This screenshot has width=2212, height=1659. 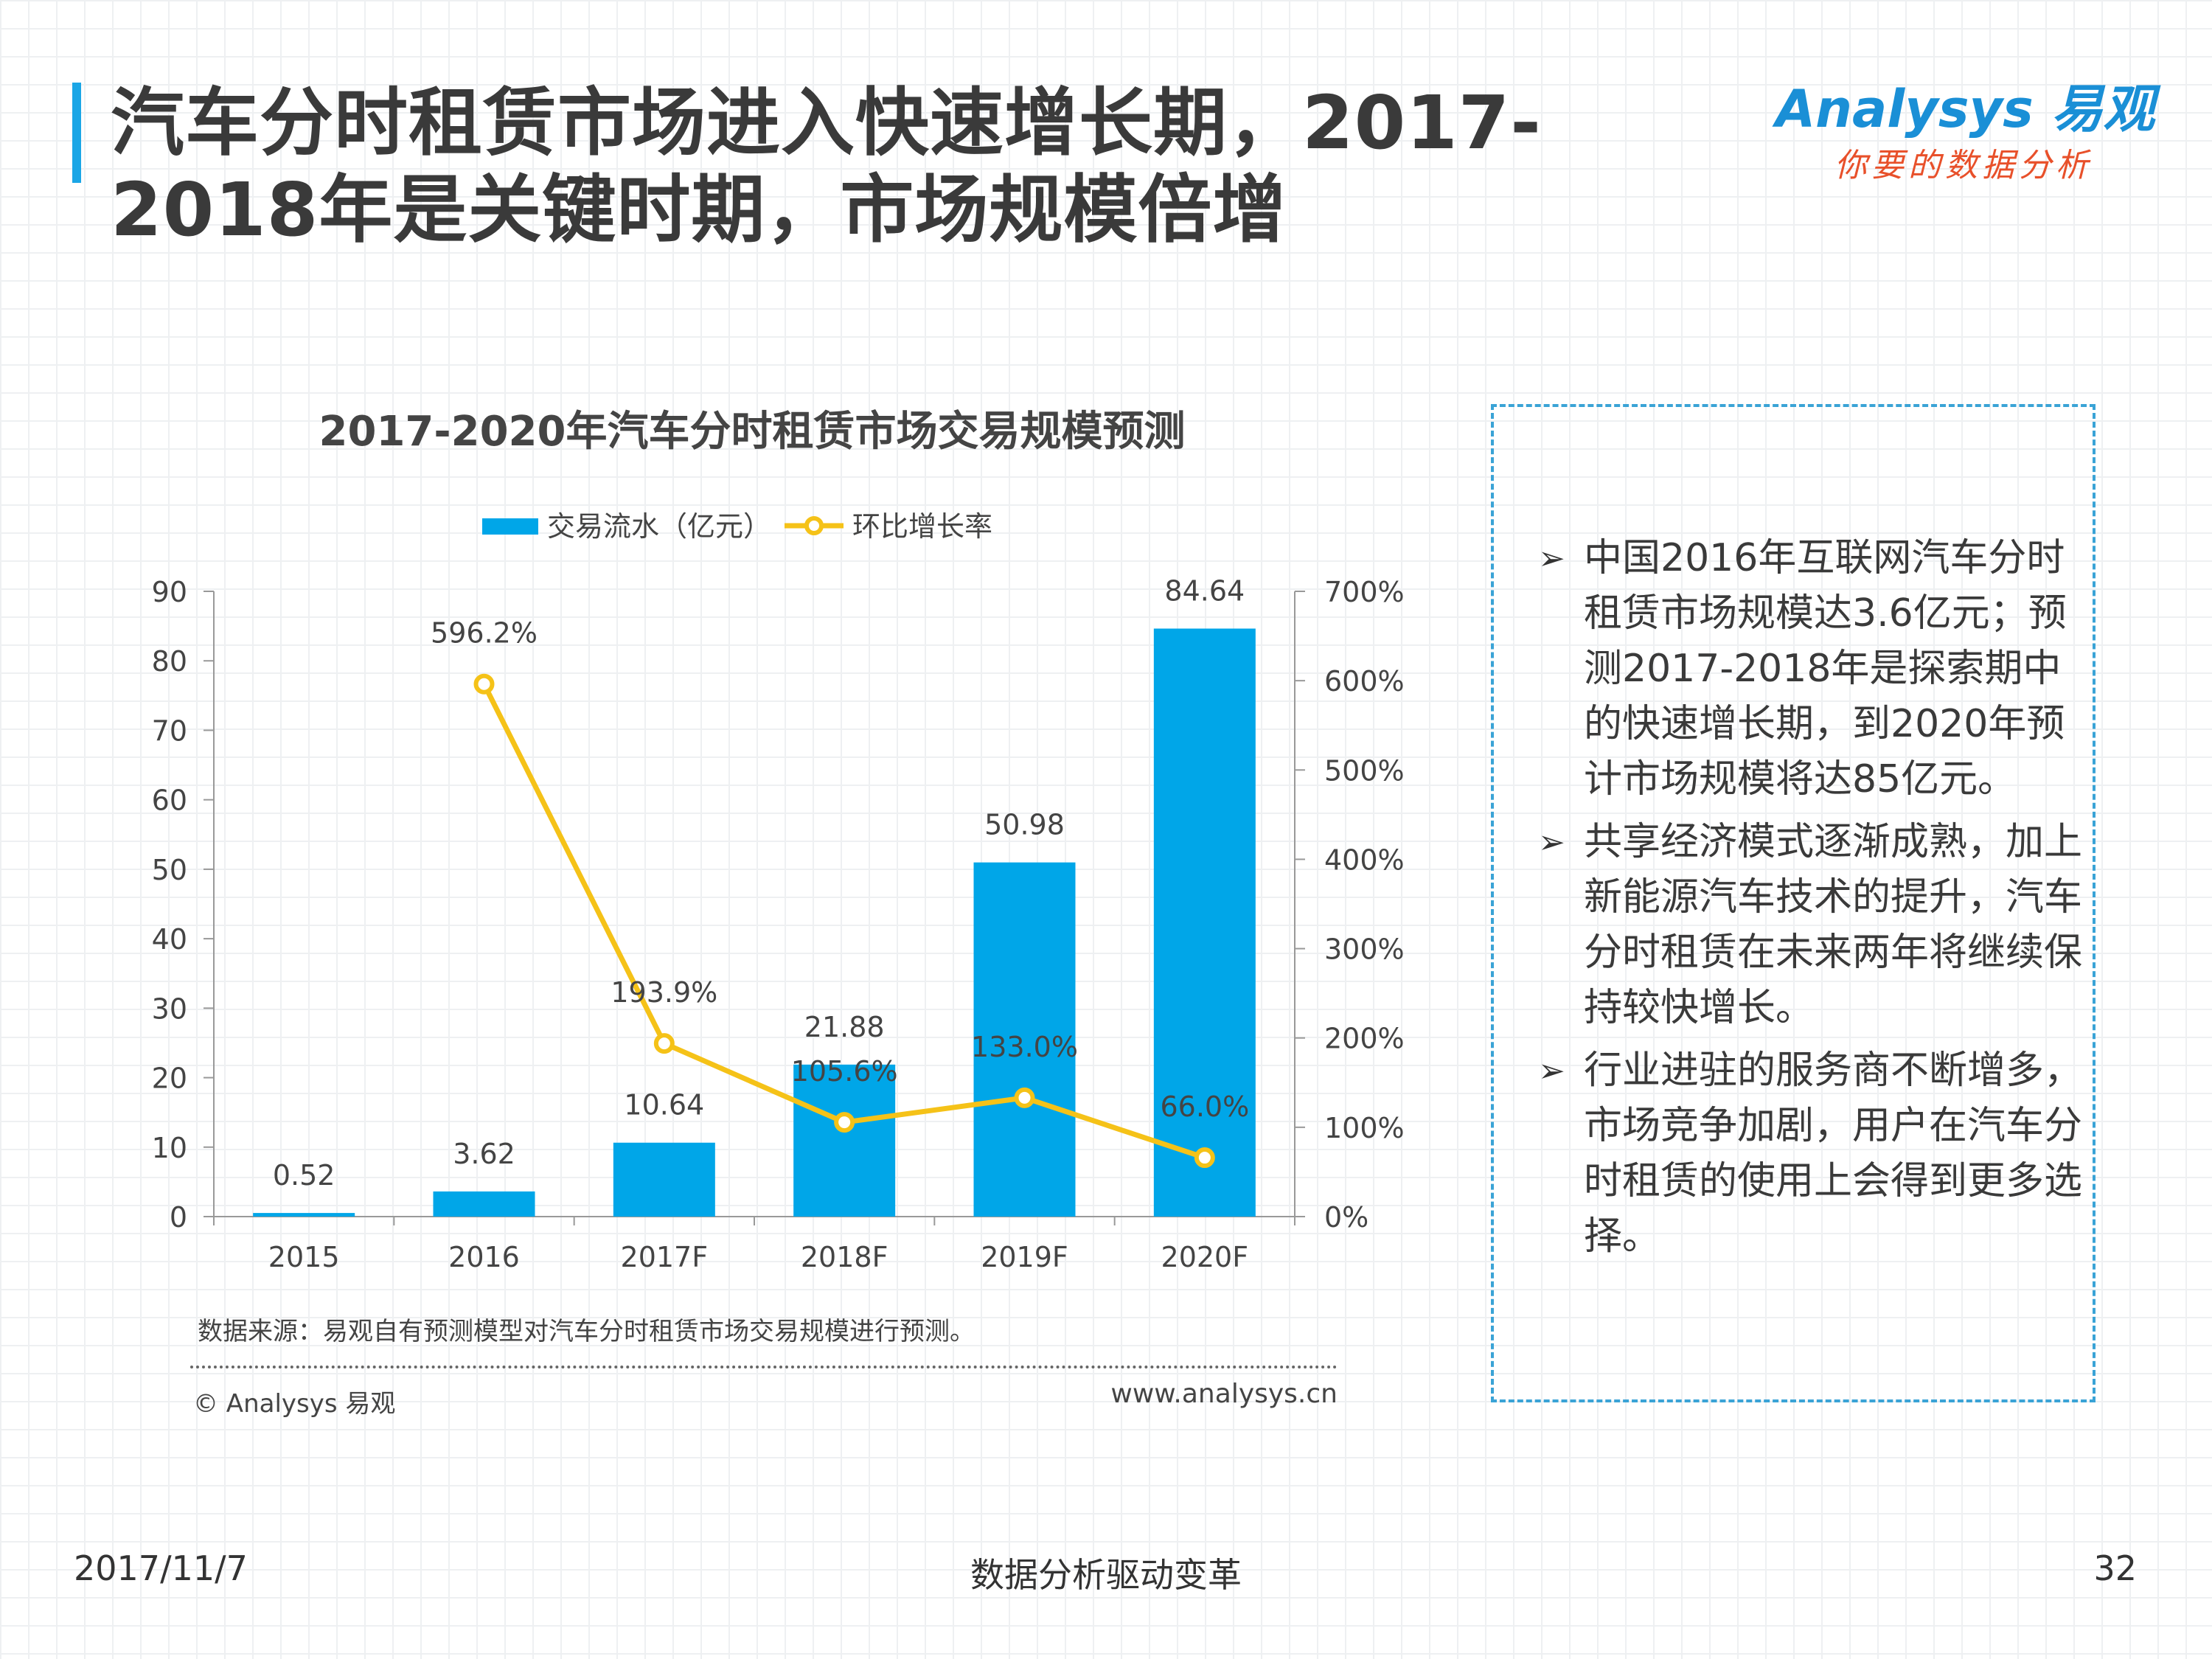 What do you see at coordinates (1364, 592) in the screenshot?
I see `right-axis-tick-label: 700%` at bounding box center [1364, 592].